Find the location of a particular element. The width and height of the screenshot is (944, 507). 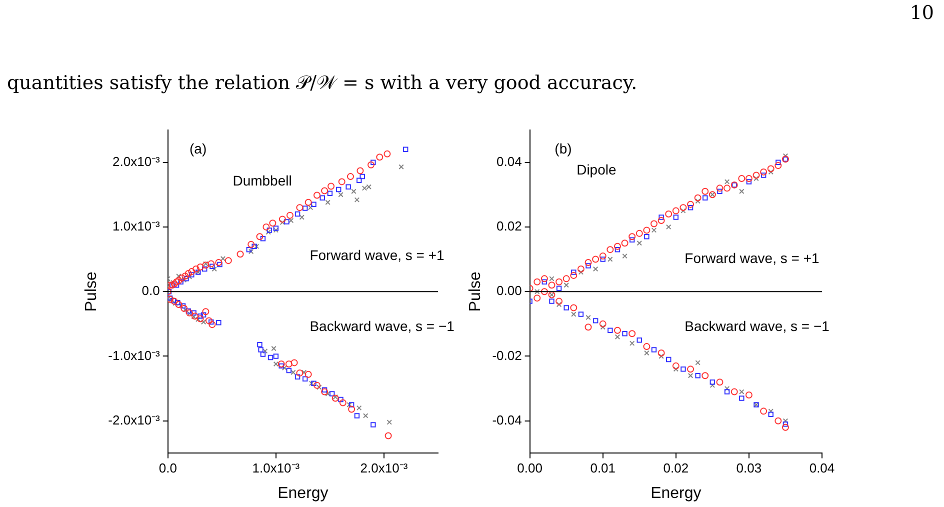

x-tick-label: 0.03 is located at coordinates (749, 468).